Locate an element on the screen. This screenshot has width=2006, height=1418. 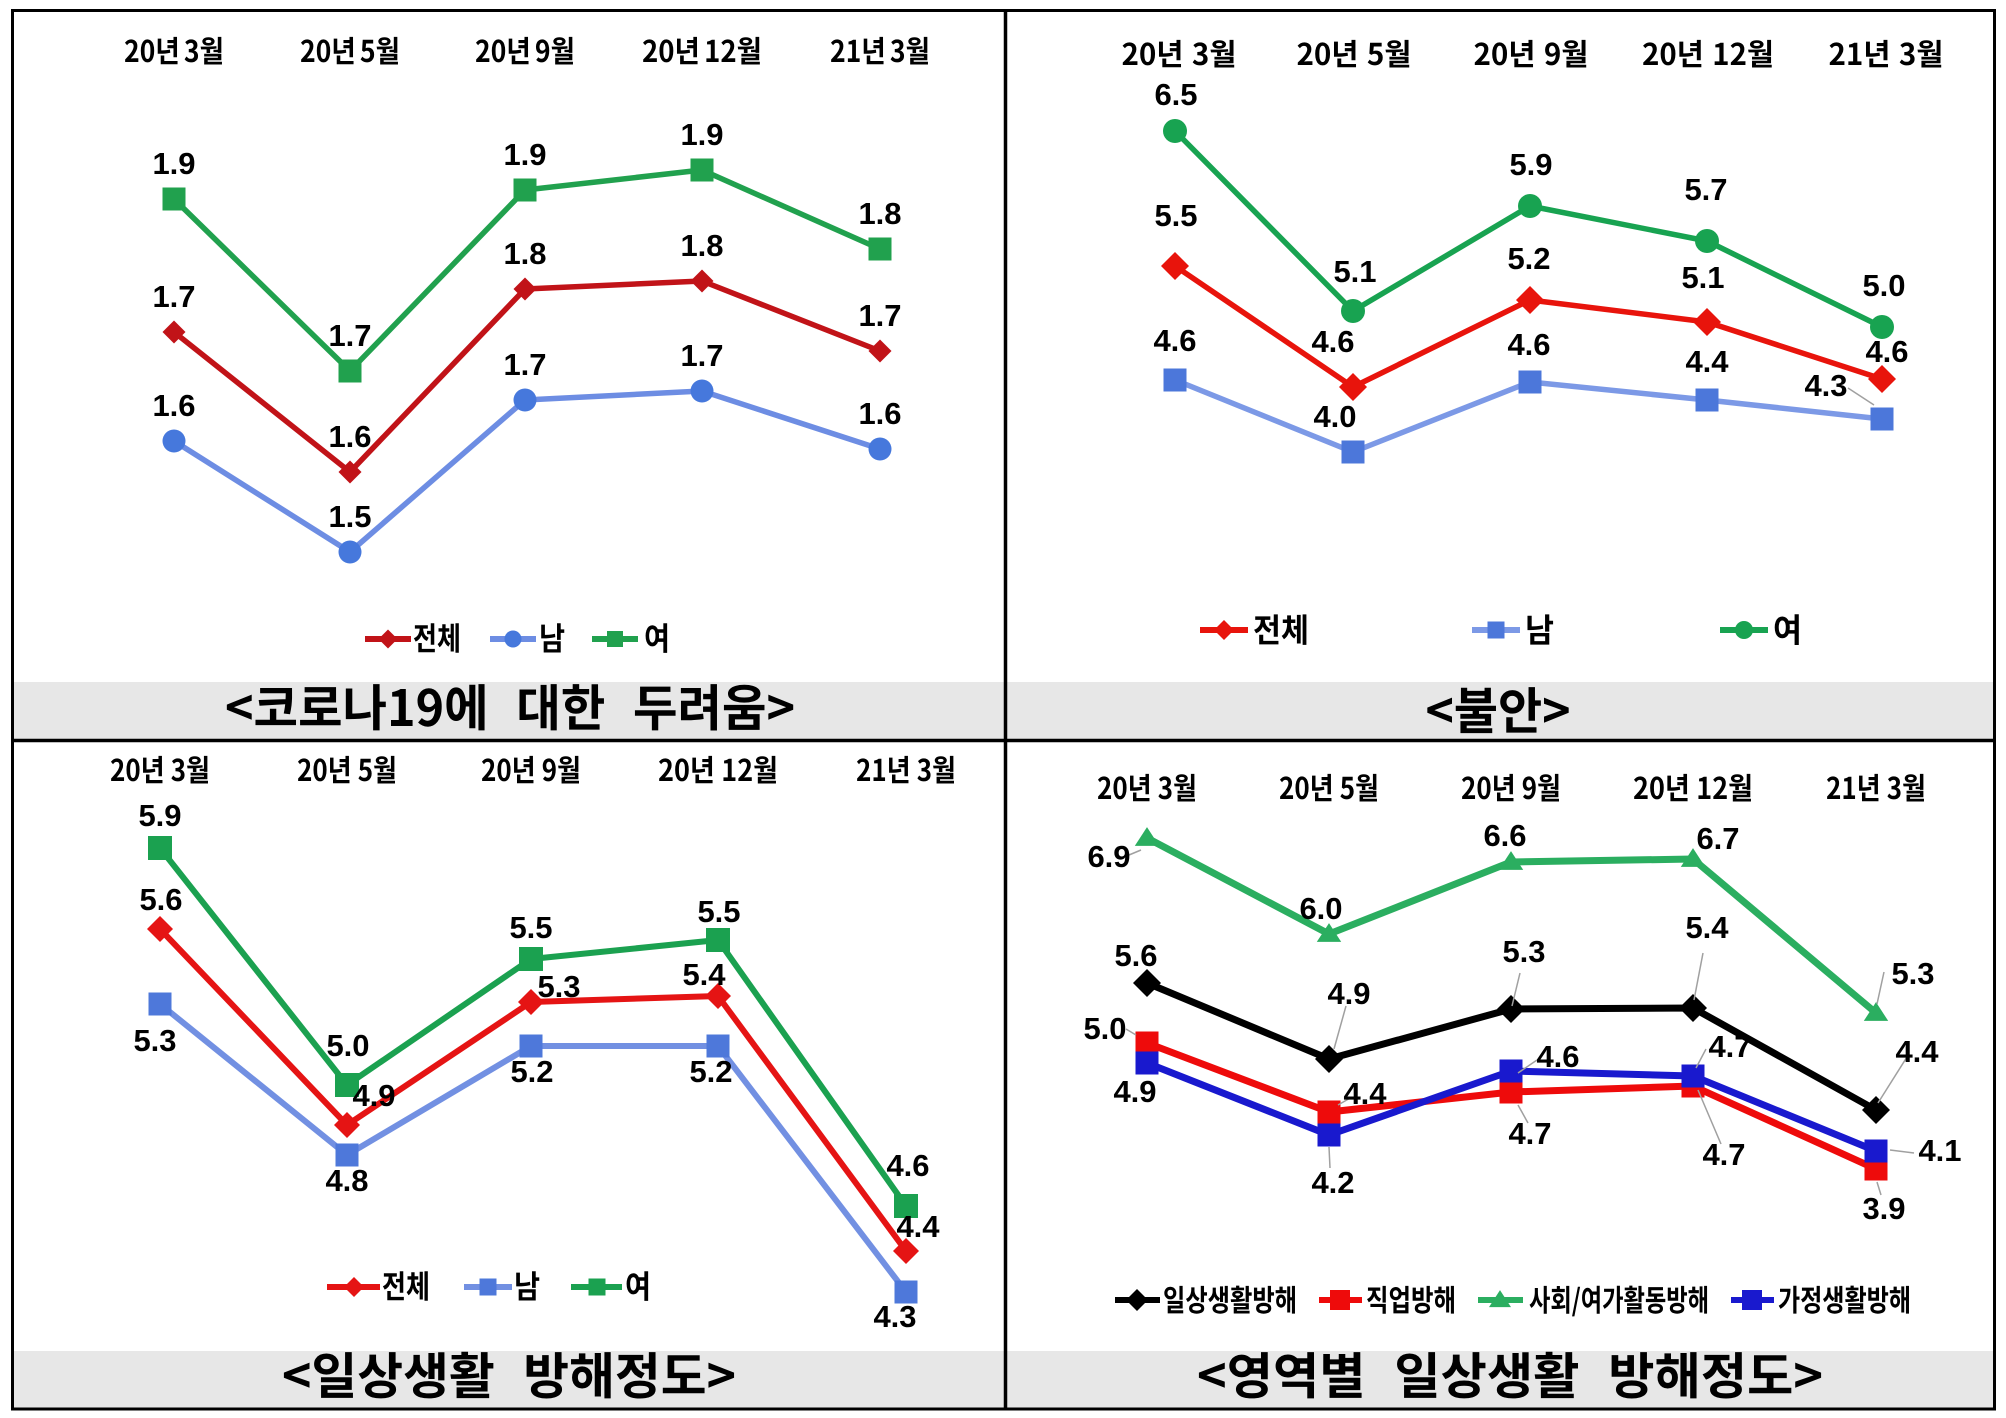
svg-text: 4.1 is located at coordinates (1939, 1150).